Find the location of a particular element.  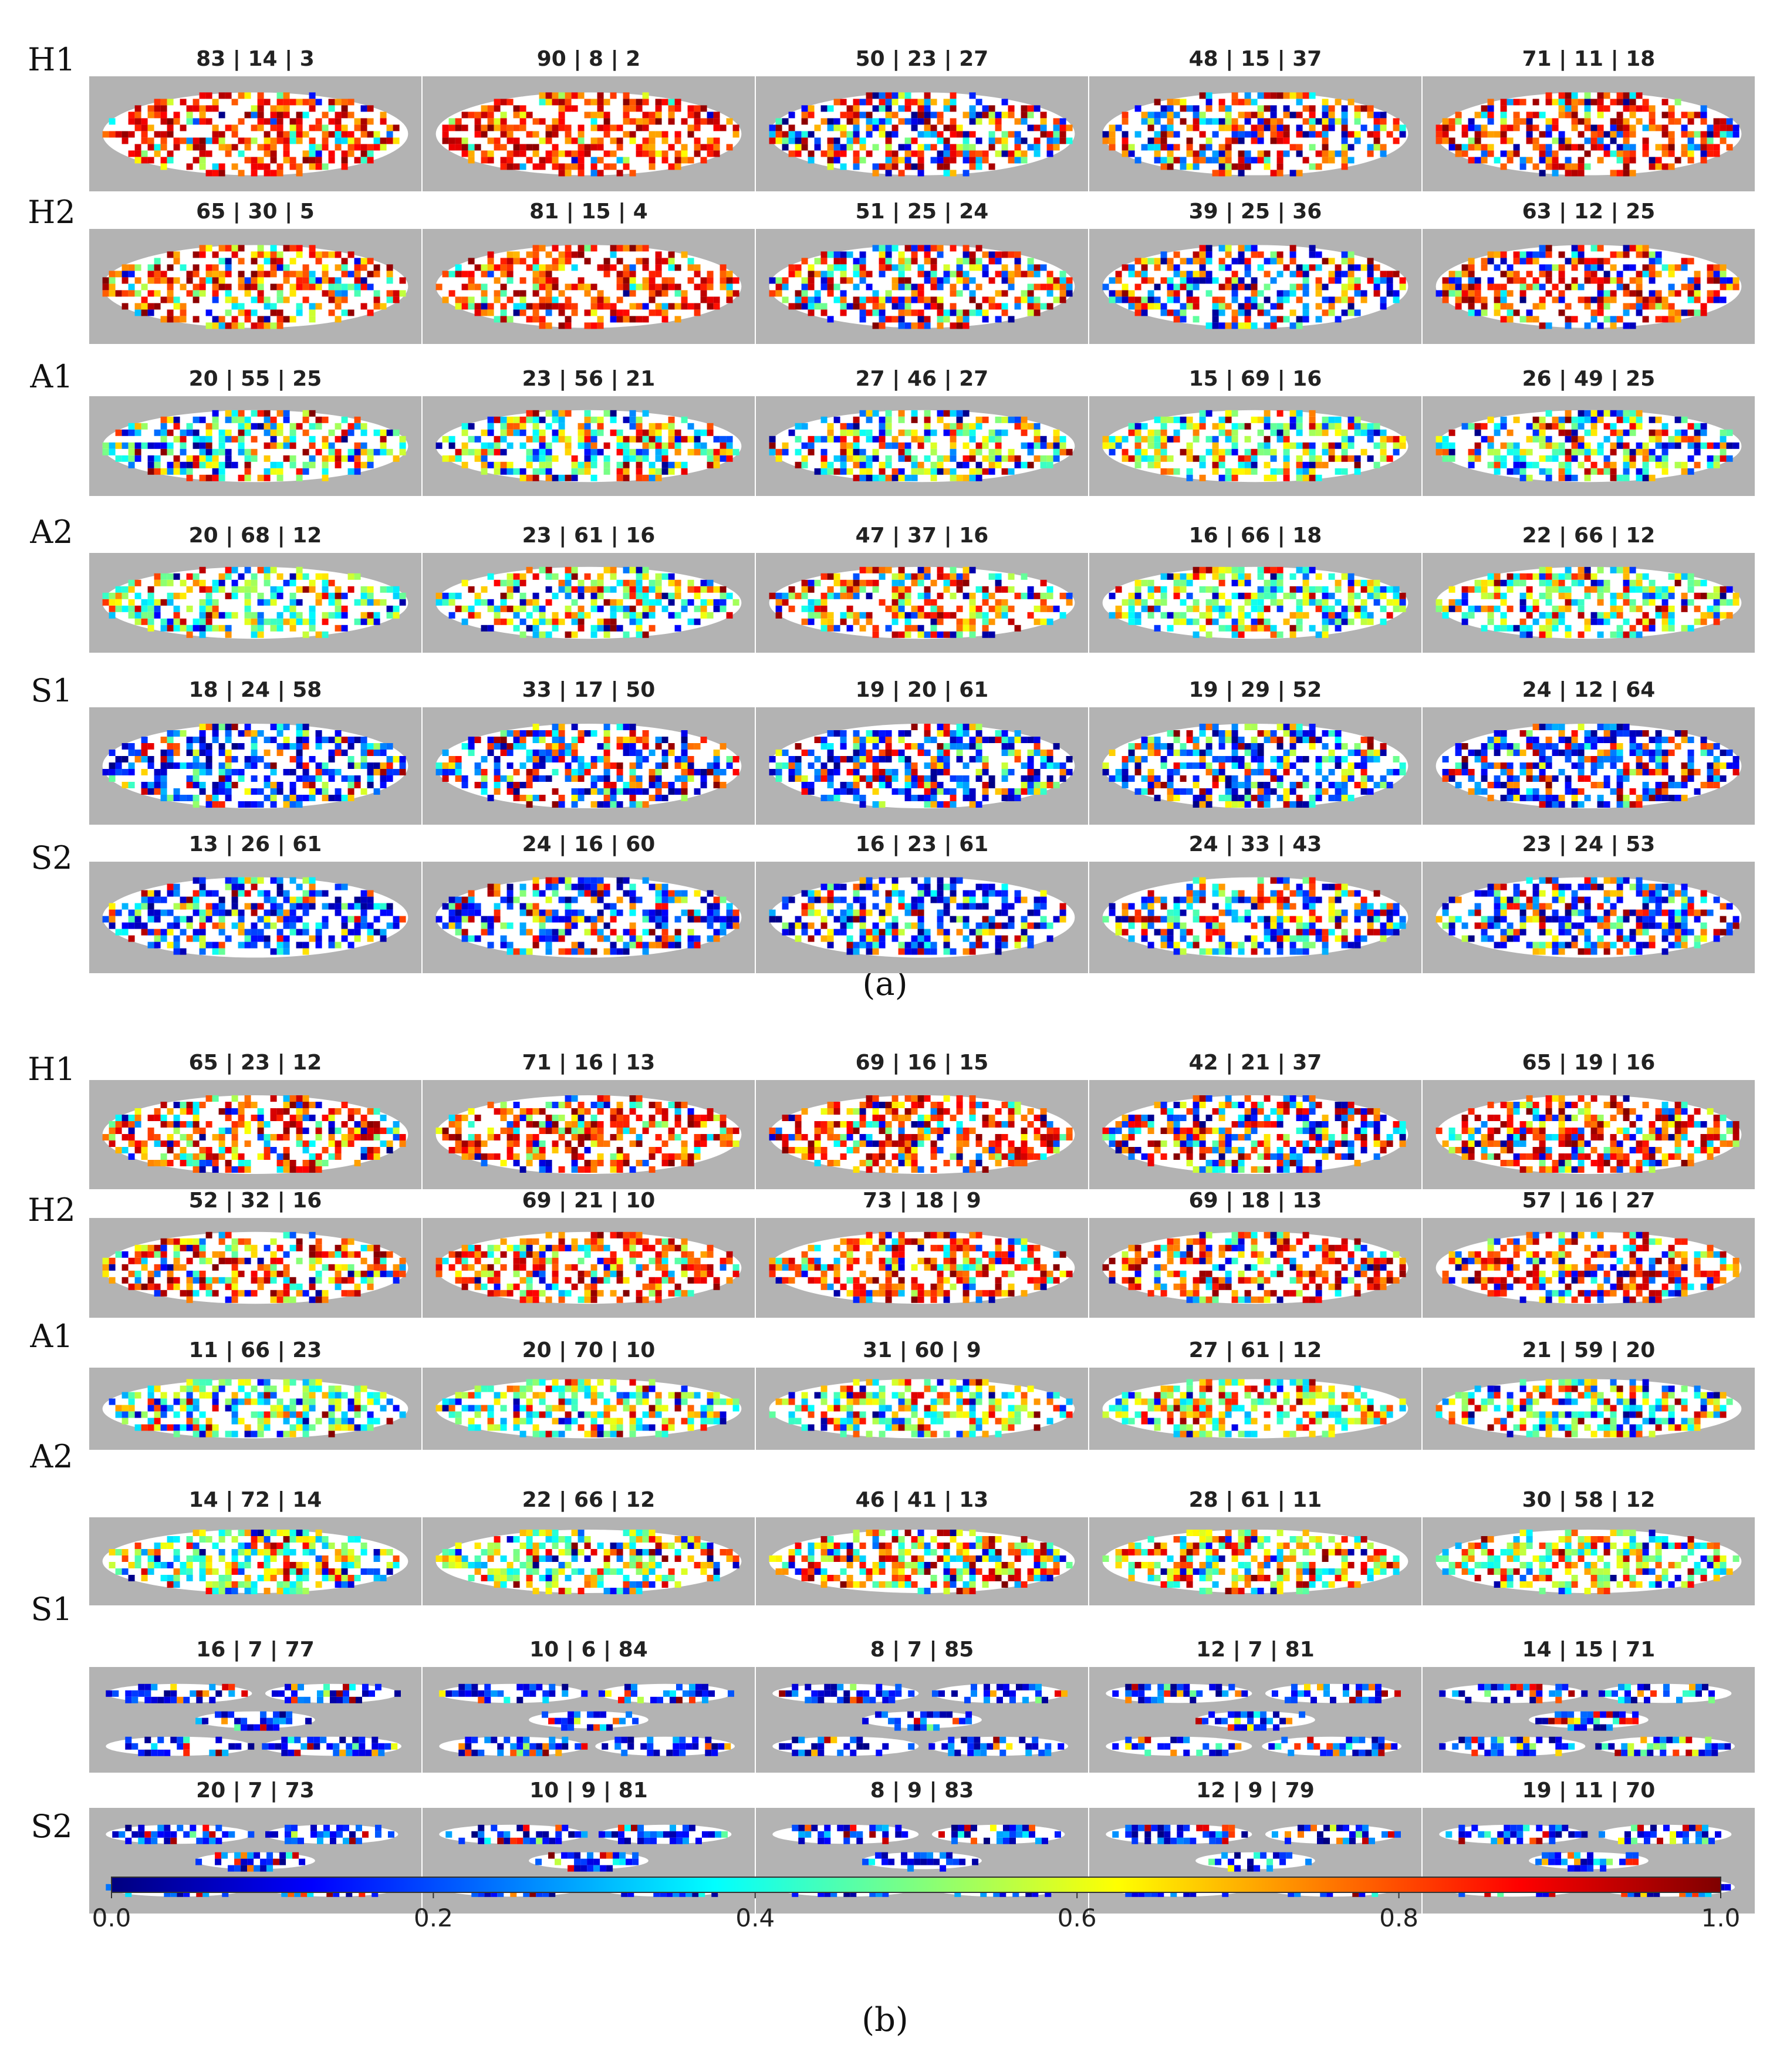

tile: 65 | 23 | 12 is located at coordinates (255, 1120).